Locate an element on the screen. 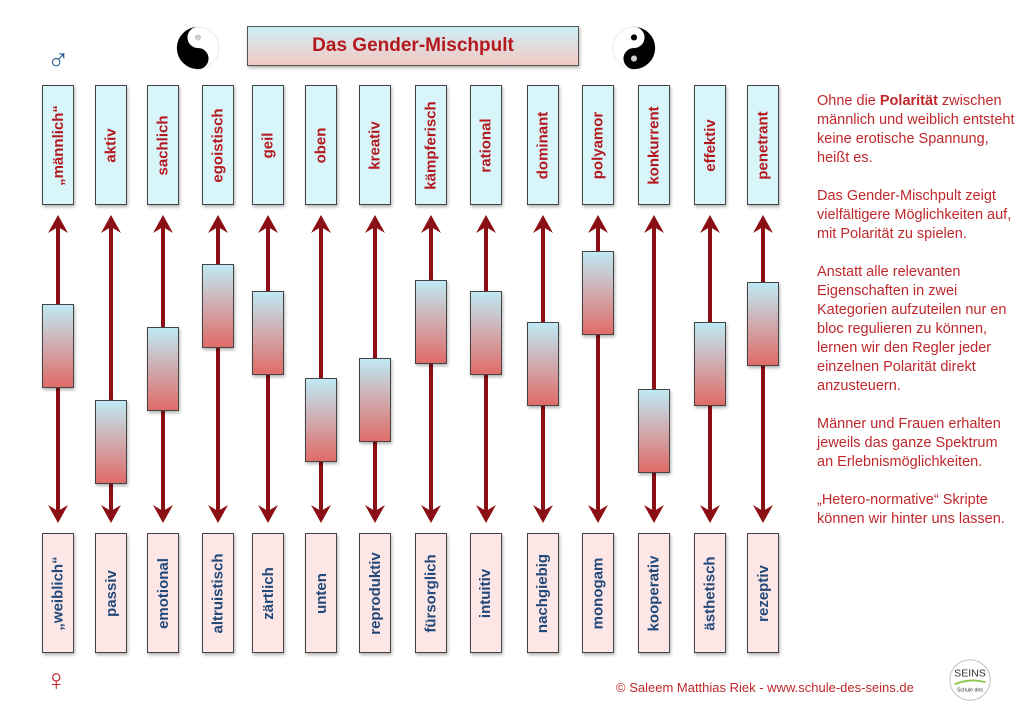 This screenshot has width=1024, height=724. feminine-label-box: emotional is located at coordinates (163, 593).